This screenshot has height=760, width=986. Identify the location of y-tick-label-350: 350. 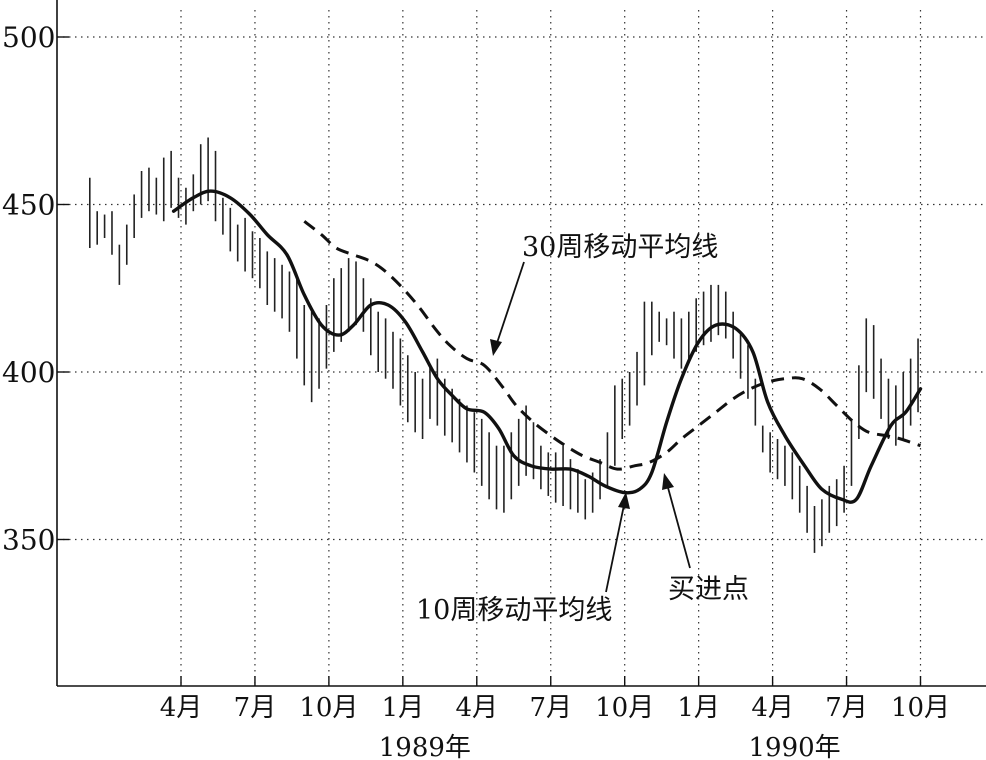
(28, 540).